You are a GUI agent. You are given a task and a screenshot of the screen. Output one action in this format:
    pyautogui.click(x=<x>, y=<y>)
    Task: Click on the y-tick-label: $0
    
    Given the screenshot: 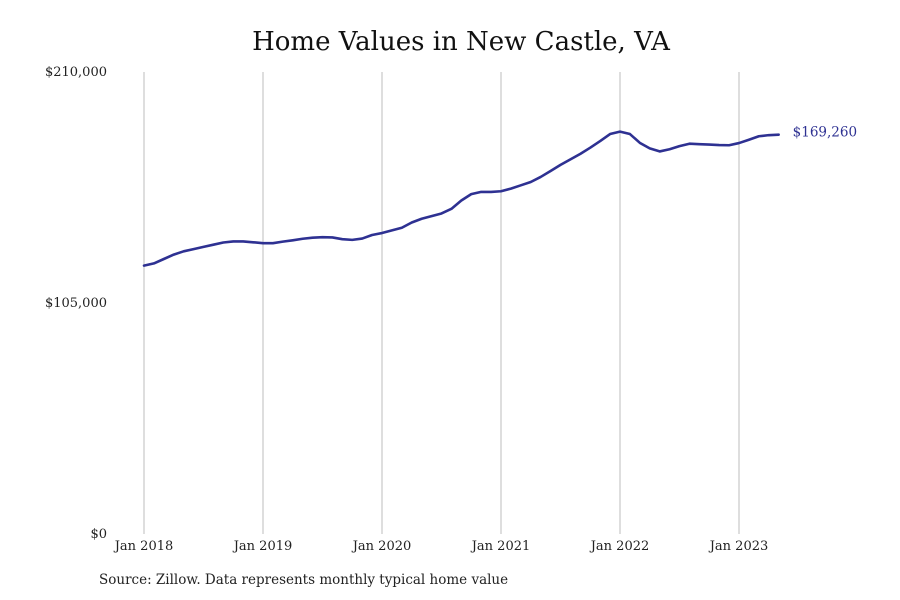 What is the action you would take?
    pyautogui.click(x=98, y=534)
    